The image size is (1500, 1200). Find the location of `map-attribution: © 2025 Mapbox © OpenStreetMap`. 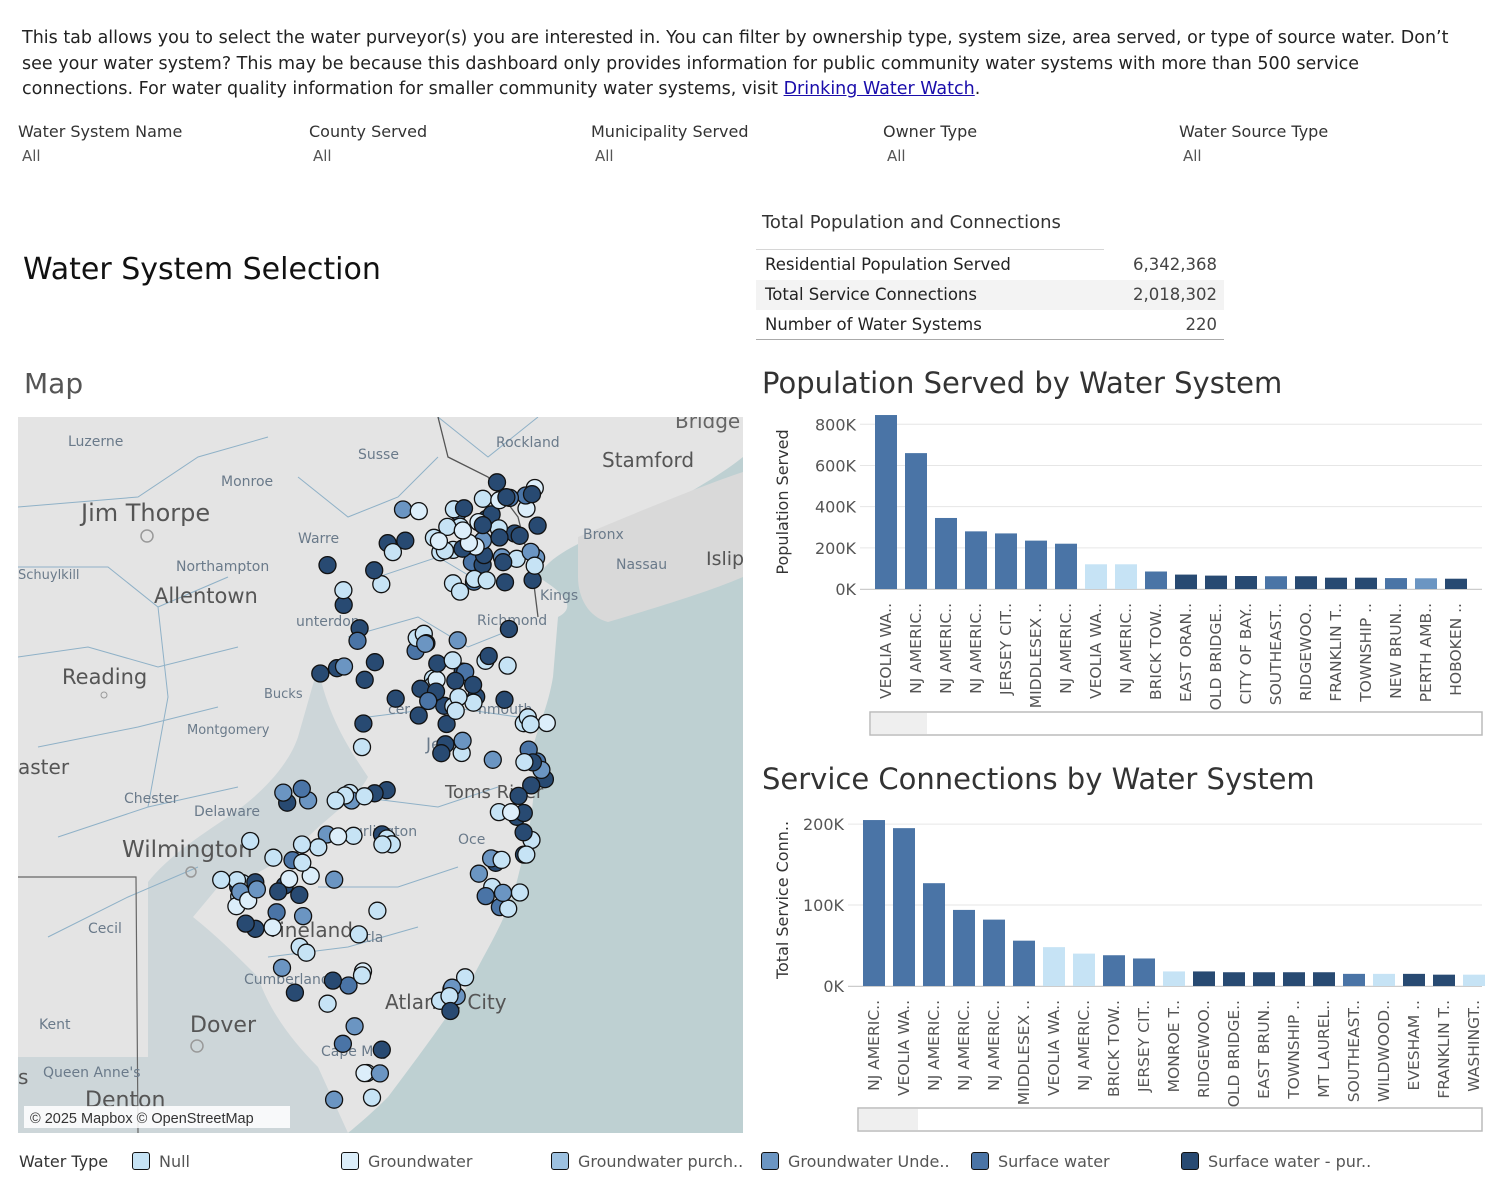

map-attribution: © 2025 Mapbox © OpenStreetMap is located at coordinates (142, 1119).